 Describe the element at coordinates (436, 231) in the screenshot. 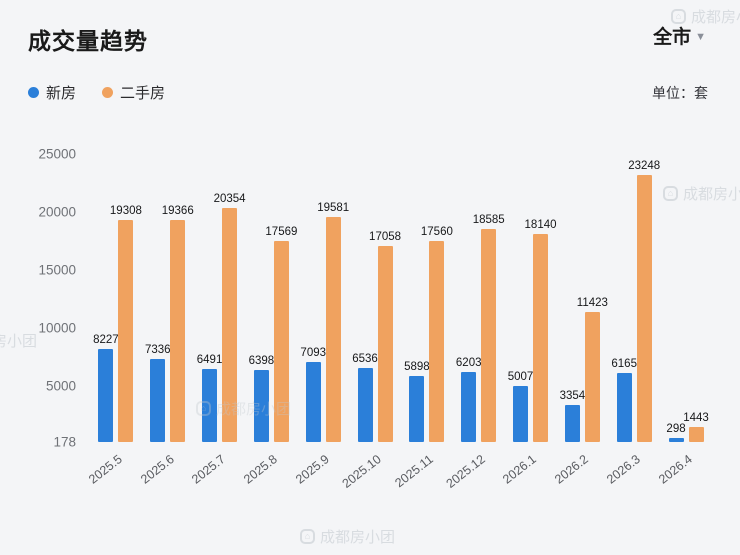

I see `bar-value-label: 17560` at that location.